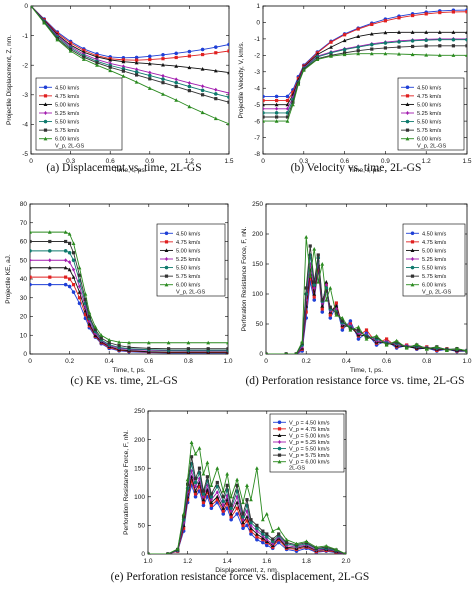  What do you see at coordinates (67, 88) in the screenshot?
I see `legend-label: 4.50 km/s` at bounding box center [67, 88].